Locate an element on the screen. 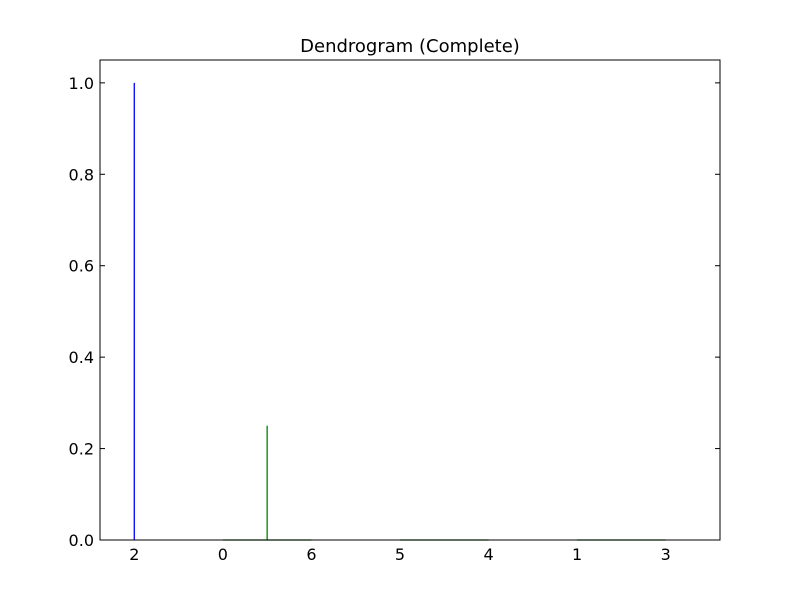 The image size is (800, 600). leaf-label: 5 is located at coordinates (400, 554).